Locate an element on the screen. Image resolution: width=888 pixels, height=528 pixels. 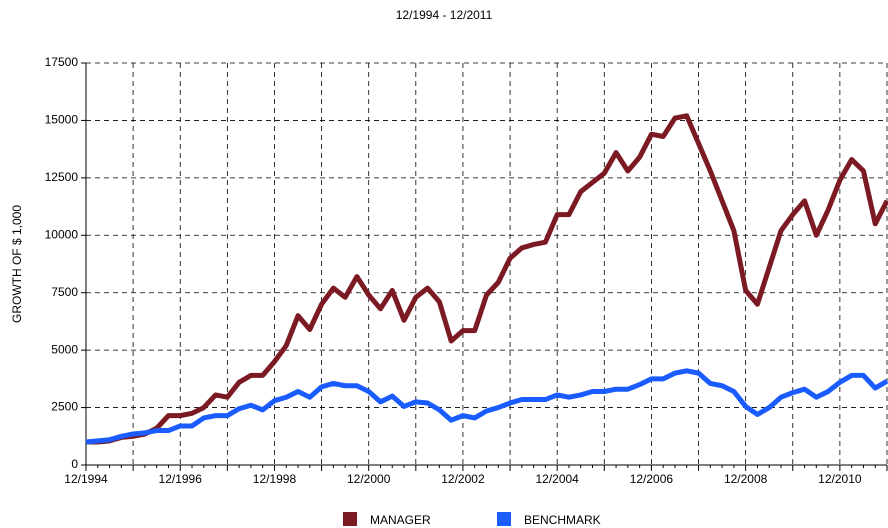
series-line is located at coordinates (486, 406).